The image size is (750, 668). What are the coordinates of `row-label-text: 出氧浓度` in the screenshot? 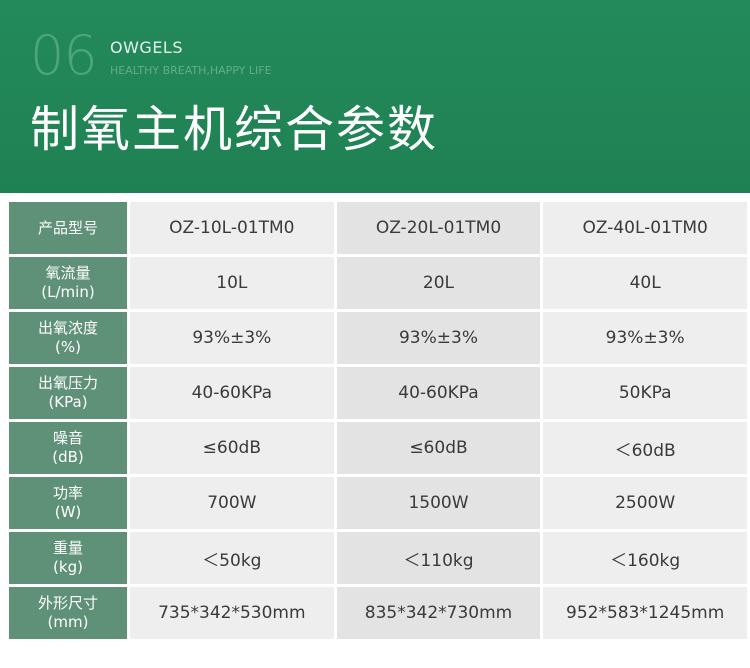 It's located at (67, 328).